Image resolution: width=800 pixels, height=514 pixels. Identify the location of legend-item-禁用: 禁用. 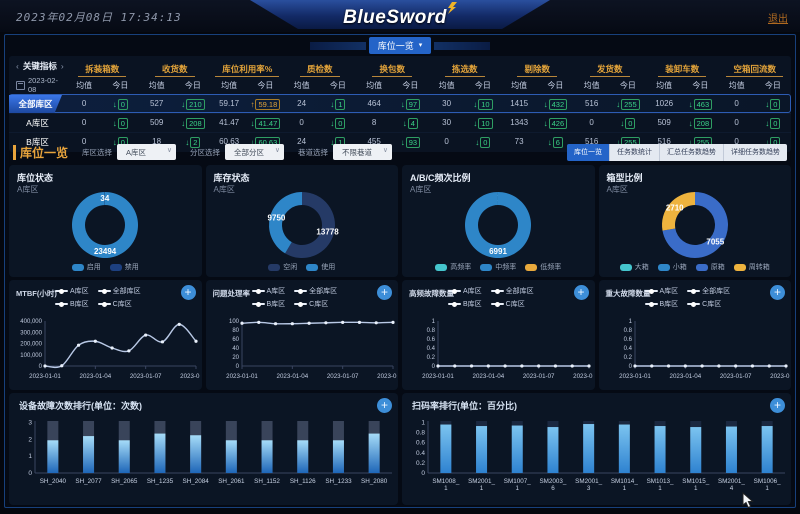
(124, 267).